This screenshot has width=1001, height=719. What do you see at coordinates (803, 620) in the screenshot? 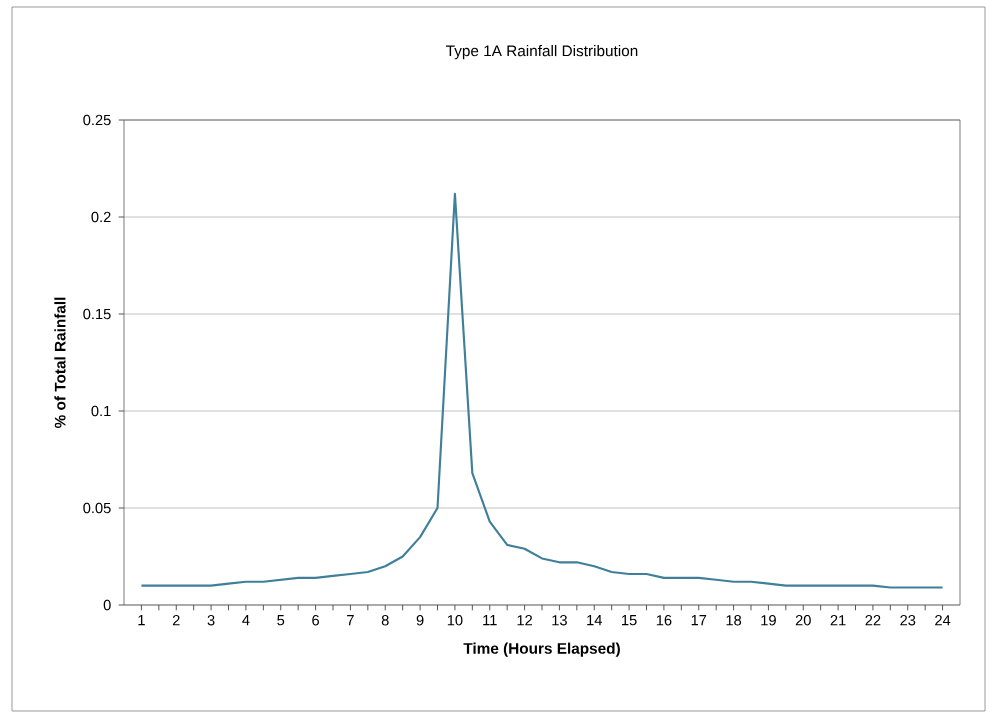
I see `x-tick-label: 20` at bounding box center [803, 620].